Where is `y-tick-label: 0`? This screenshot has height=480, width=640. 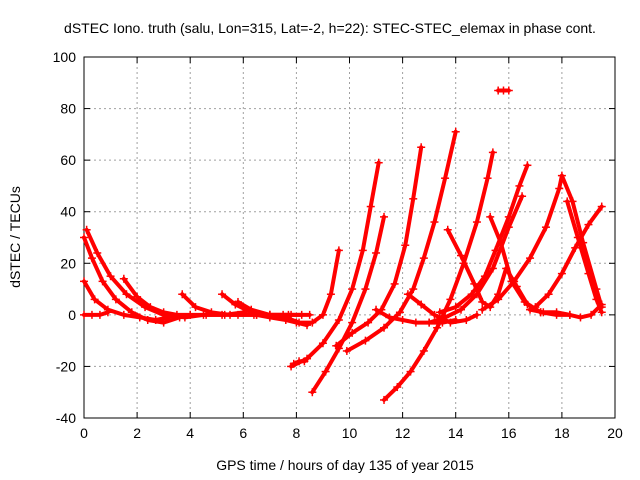 y-tick-label: 0 is located at coordinates (72, 315).